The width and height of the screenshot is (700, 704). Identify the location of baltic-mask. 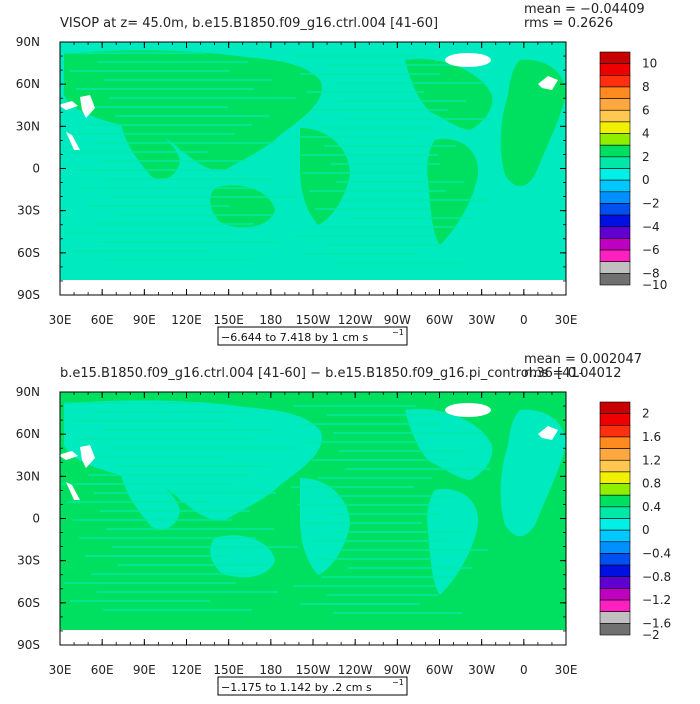
(548, 433).